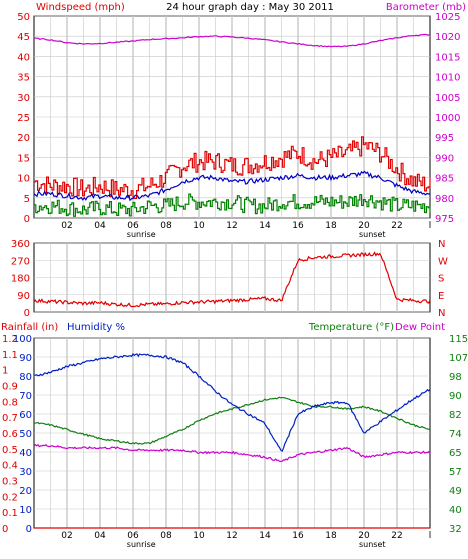 Image resolution: width=468 pixels, height=559 pixels. What do you see at coordinates (133, 226) in the screenshot?
I see `x-tick-label: 06` at bounding box center [133, 226].